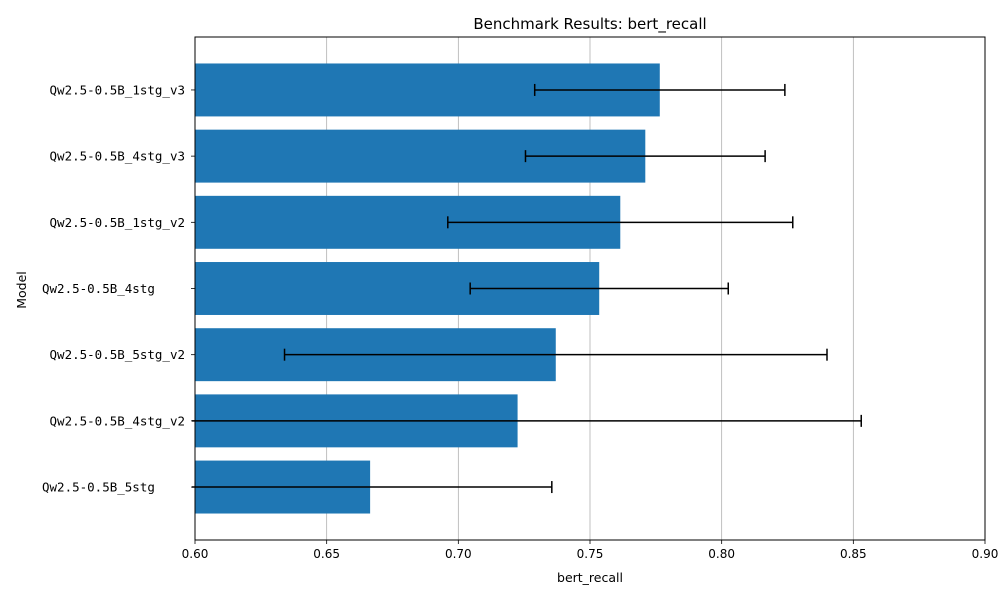  What do you see at coordinates (326, 554) in the screenshot?
I see `x-tick-label: 0.65` at bounding box center [326, 554].